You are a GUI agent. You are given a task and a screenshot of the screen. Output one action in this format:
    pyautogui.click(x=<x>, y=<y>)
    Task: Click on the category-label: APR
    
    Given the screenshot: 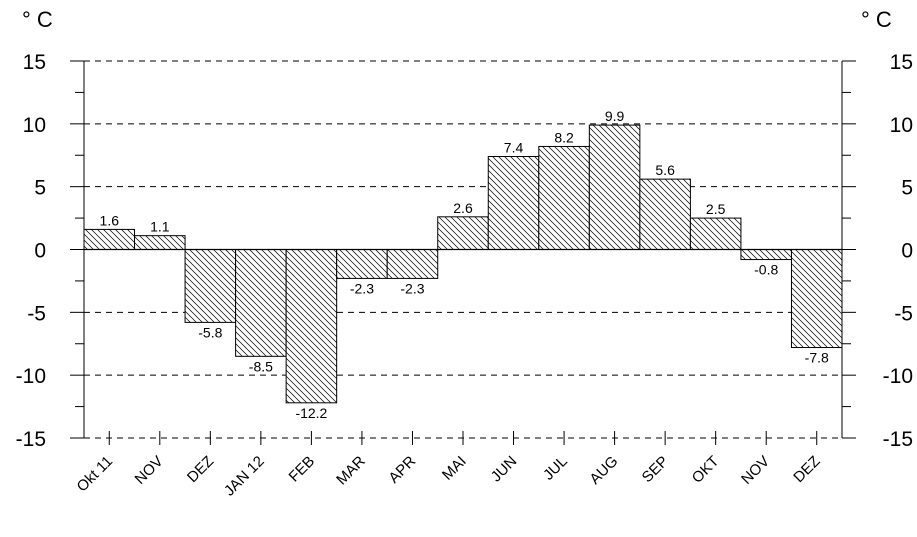 What is the action you would take?
    pyautogui.click(x=402, y=470)
    